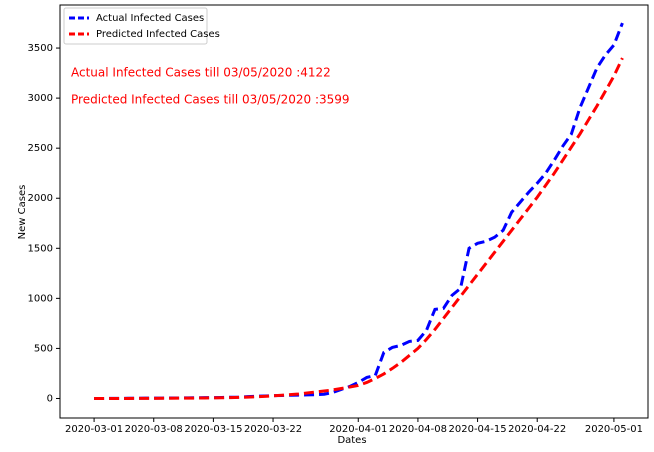  Describe the element at coordinates (135, 26) in the screenshot. I see `legend-box` at that location.